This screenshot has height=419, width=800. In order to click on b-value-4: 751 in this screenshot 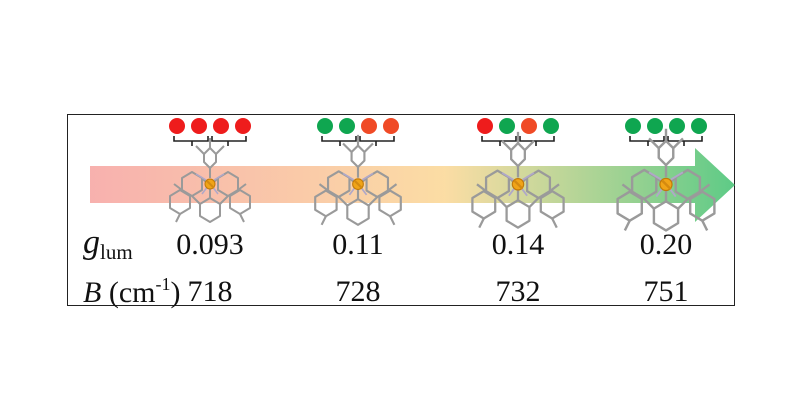, I will do `click(666, 291)`.